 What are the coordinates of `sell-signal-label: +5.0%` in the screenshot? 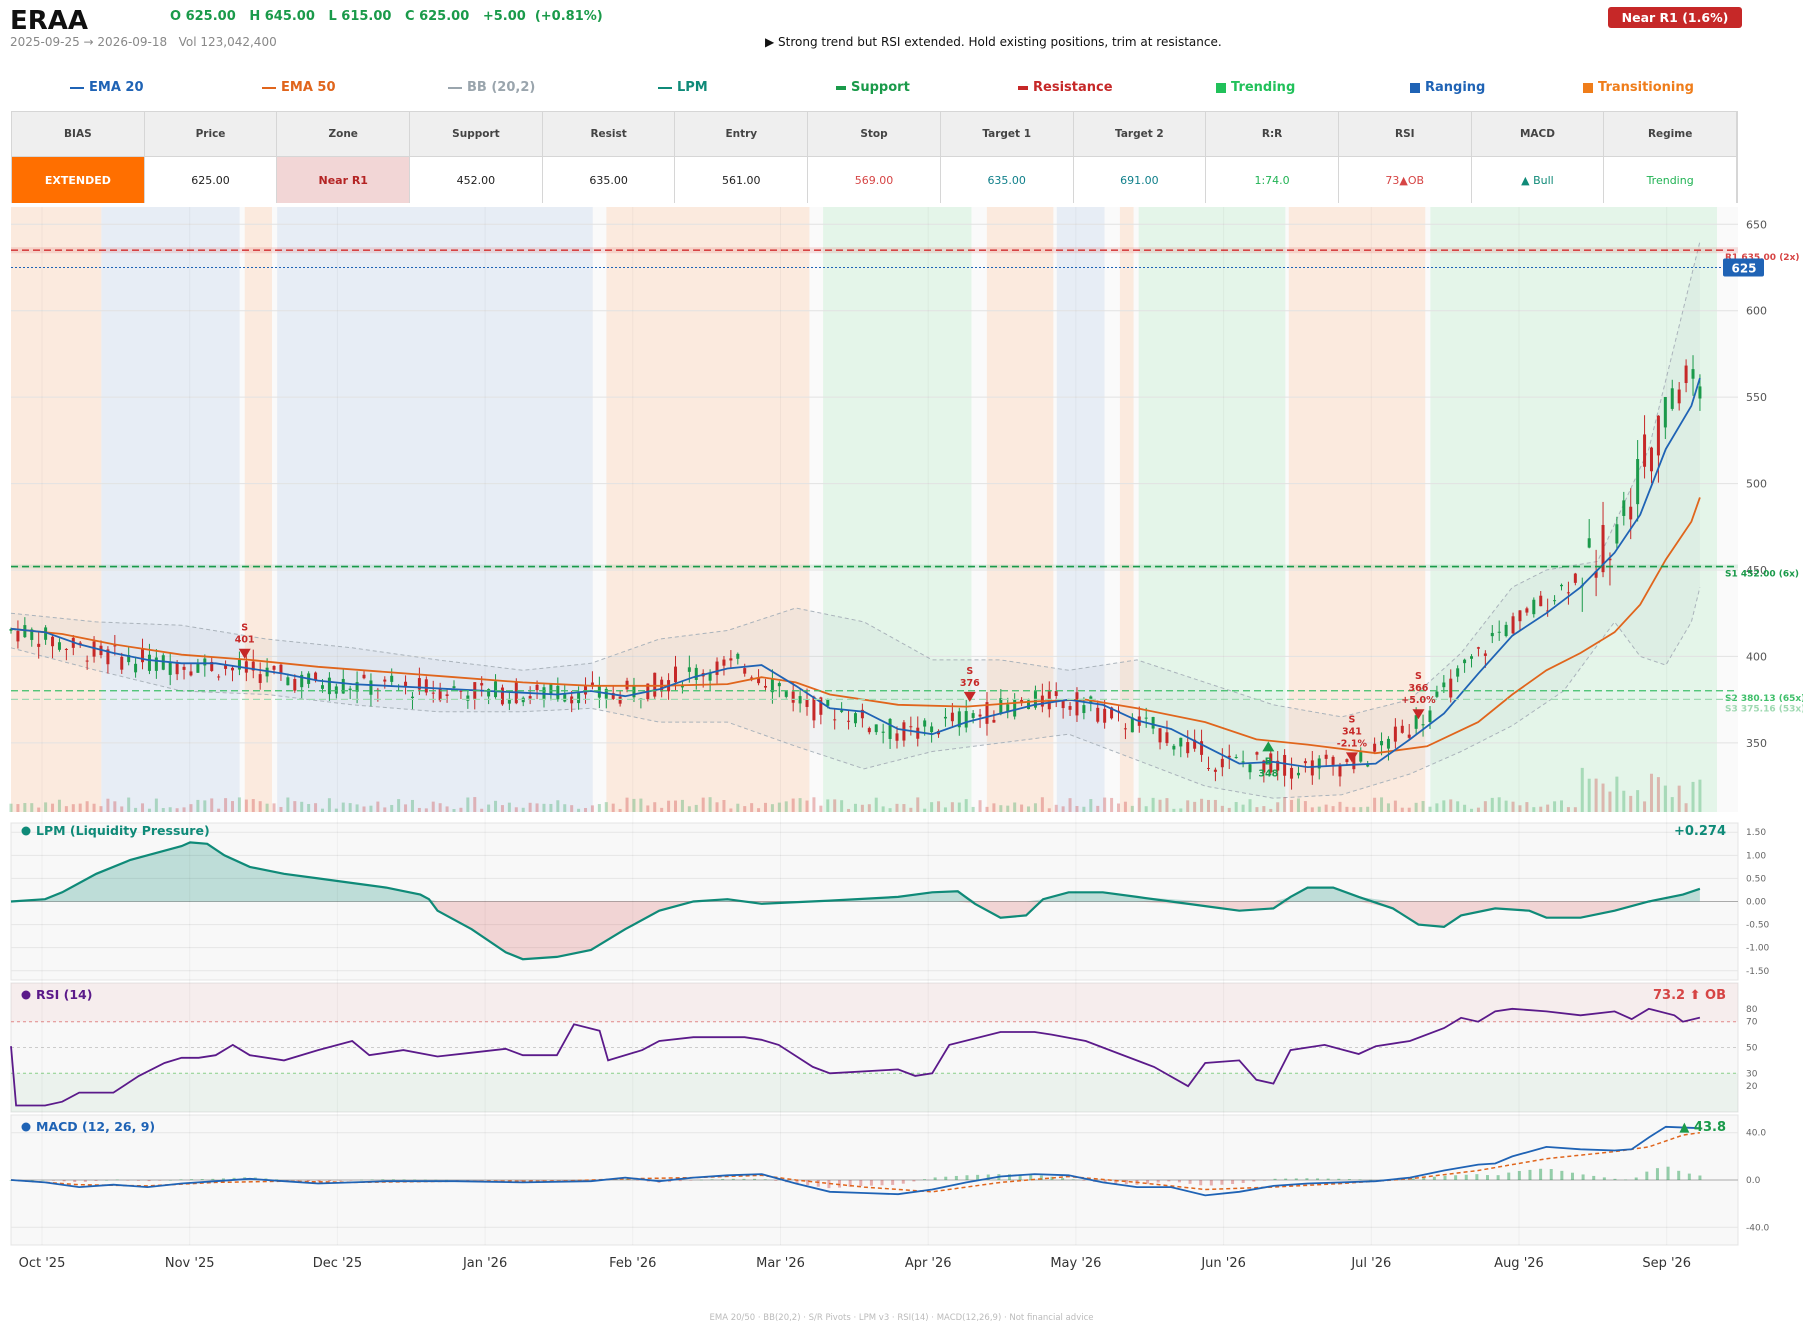 It's located at (1418, 700).